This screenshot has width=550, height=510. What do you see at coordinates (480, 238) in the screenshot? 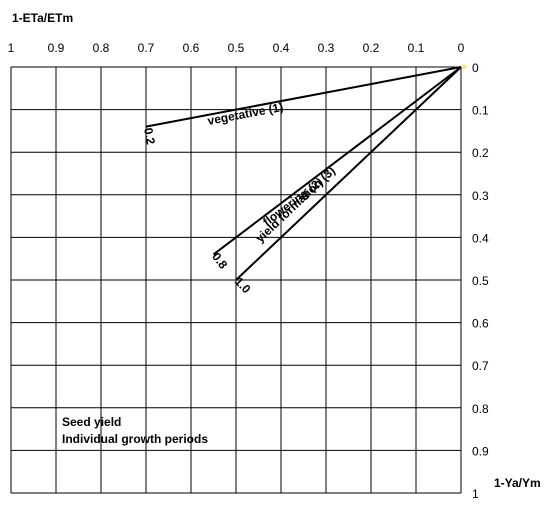
I see `y-tick-label: 0.4` at bounding box center [480, 238].